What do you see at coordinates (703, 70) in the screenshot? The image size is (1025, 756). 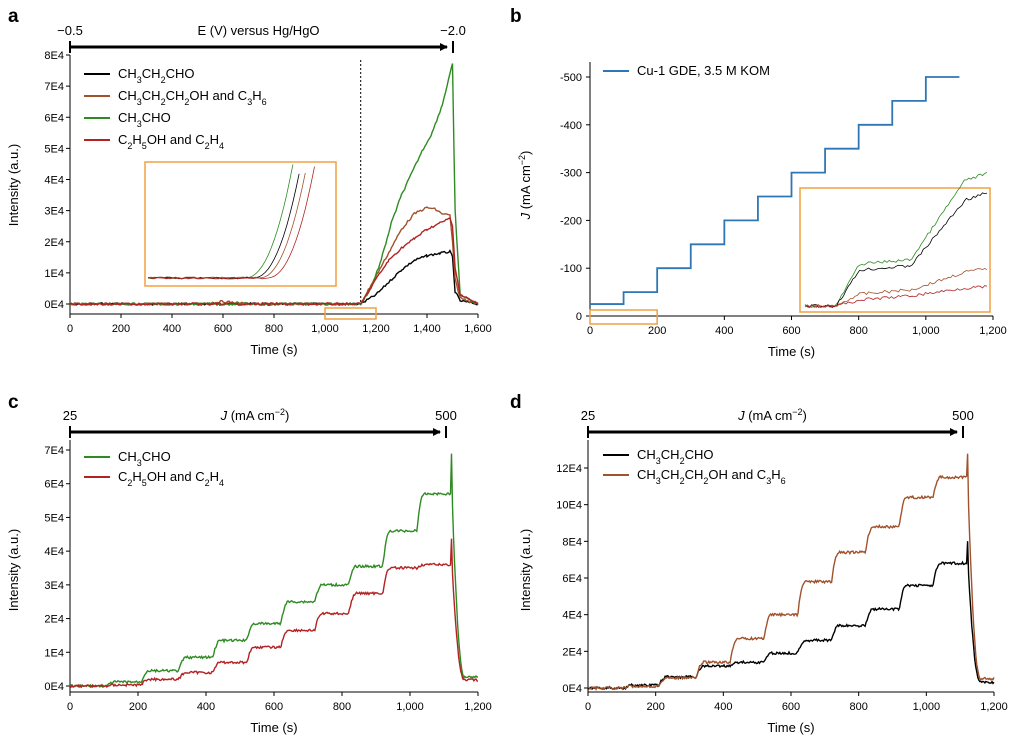 I see `legend-label: Cu-1 GDE, 3.5 M KOM` at bounding box center [703, 70].